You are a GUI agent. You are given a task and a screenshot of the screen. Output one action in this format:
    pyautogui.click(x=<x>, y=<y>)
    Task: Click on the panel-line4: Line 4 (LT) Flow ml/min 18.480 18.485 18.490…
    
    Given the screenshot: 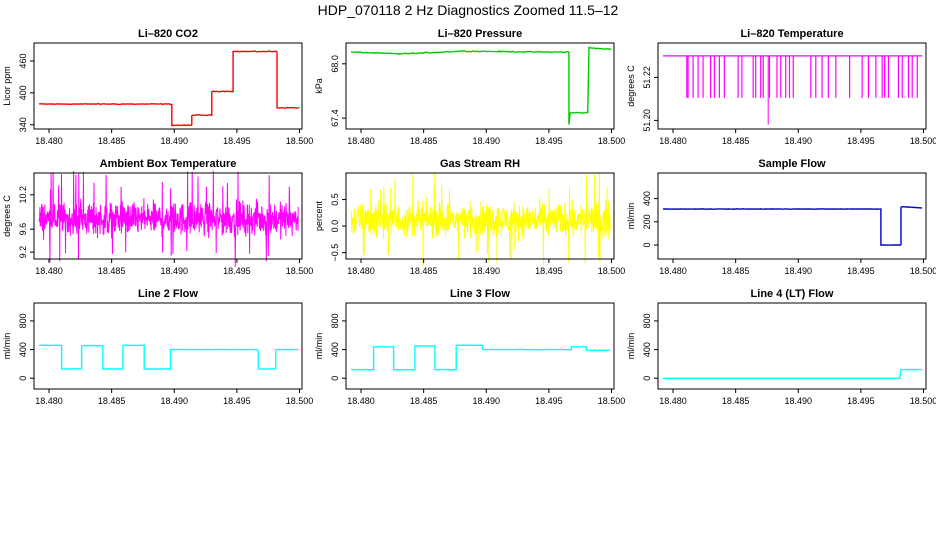 What is the action you would take?
    pyautogui.click(x=781, y=347)
    